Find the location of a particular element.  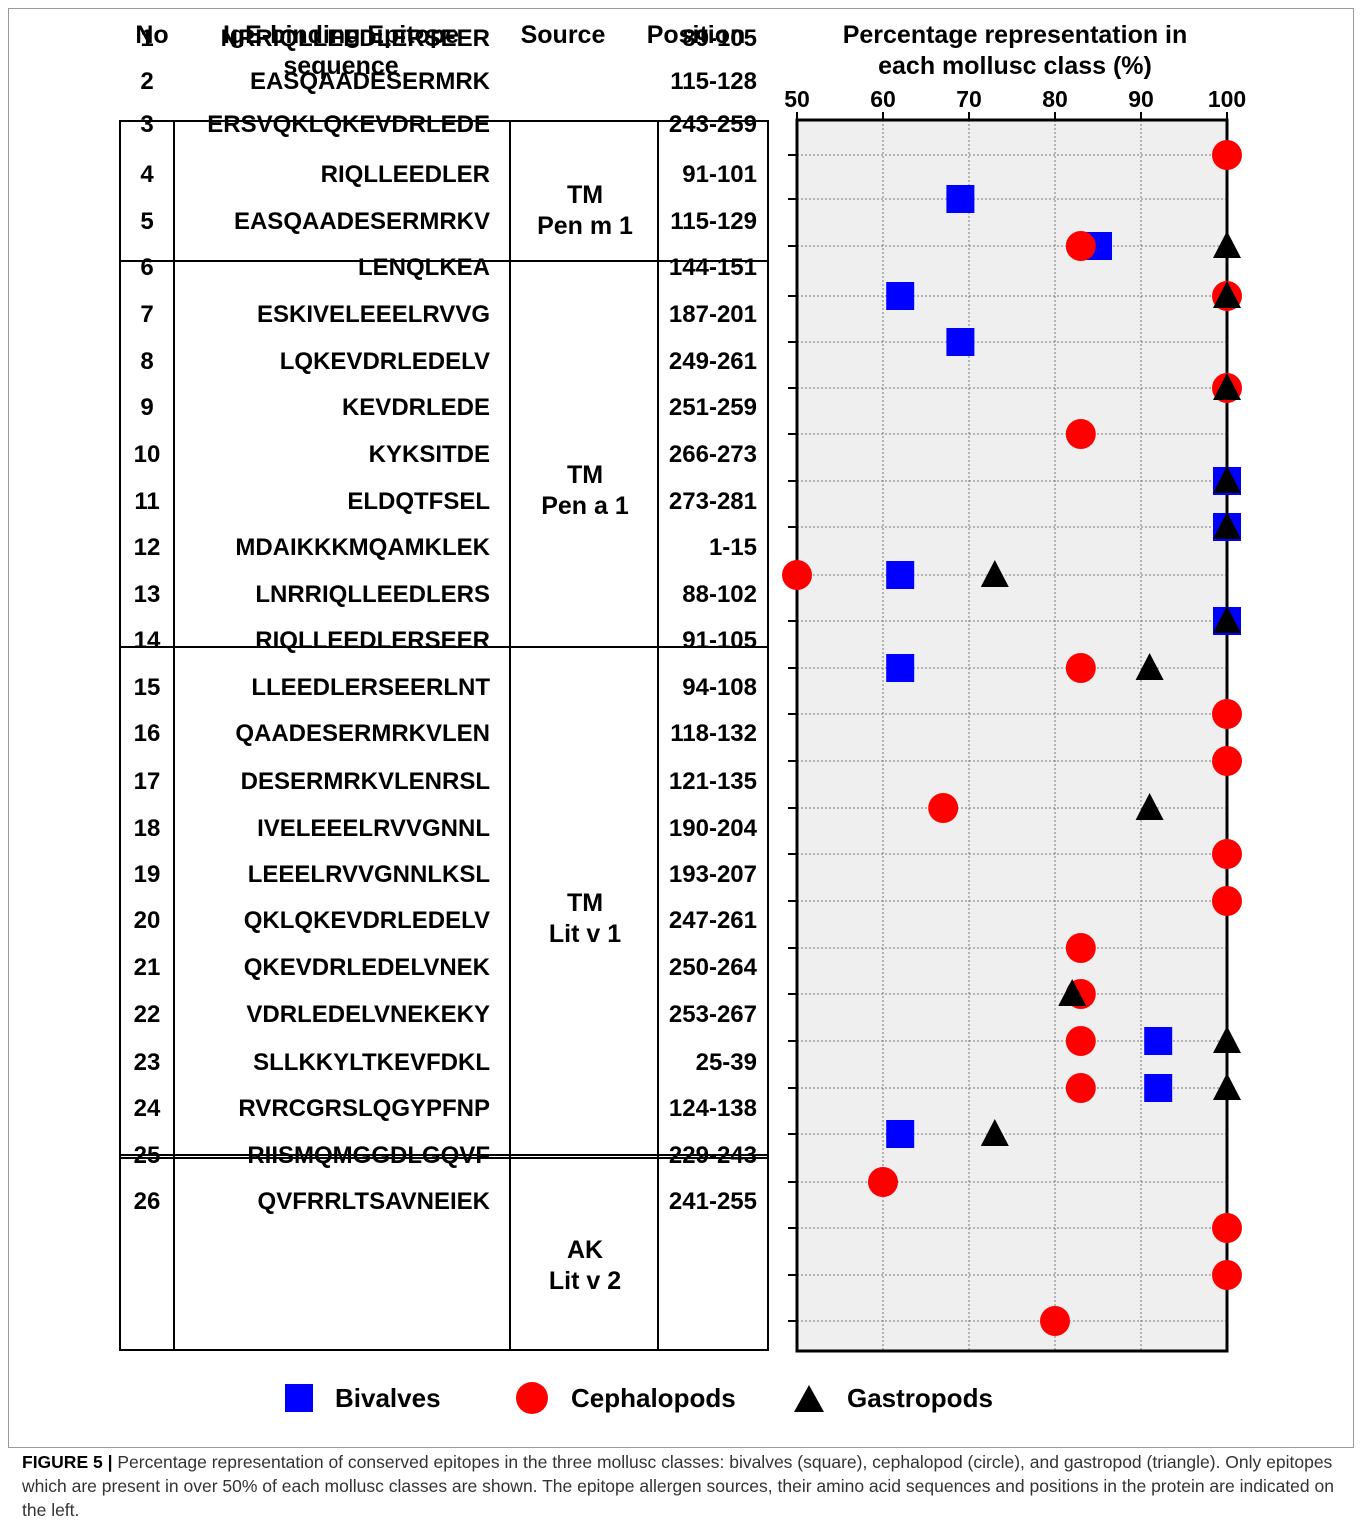

header-source: Source is located at coordinates (563, 35).